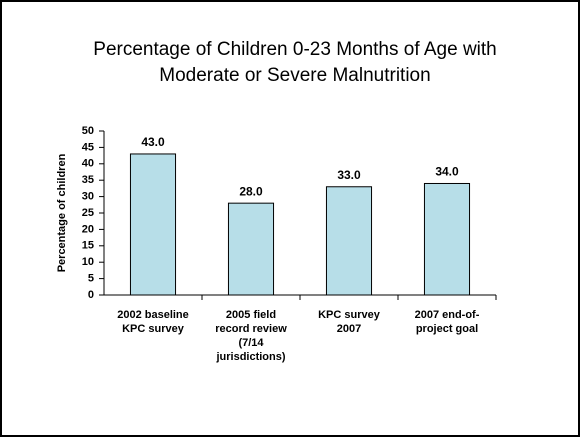  What do you see at coordinates (447, 315) in the screenshot?
I see `x-tick-label: 2007 end-of-` at bounding box center [447, 315].